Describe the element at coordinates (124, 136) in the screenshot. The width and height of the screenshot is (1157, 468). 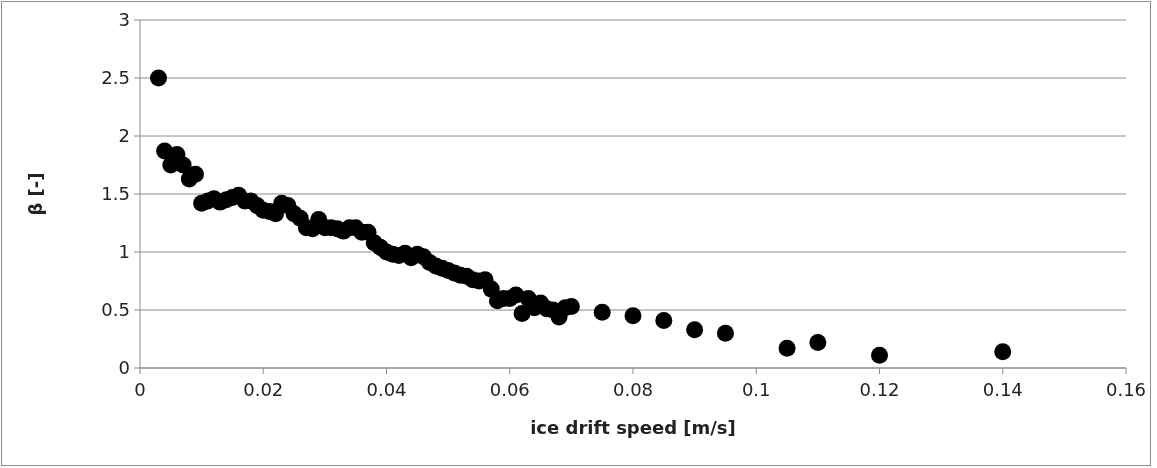
I see `y-tick-label: 2` at that location.